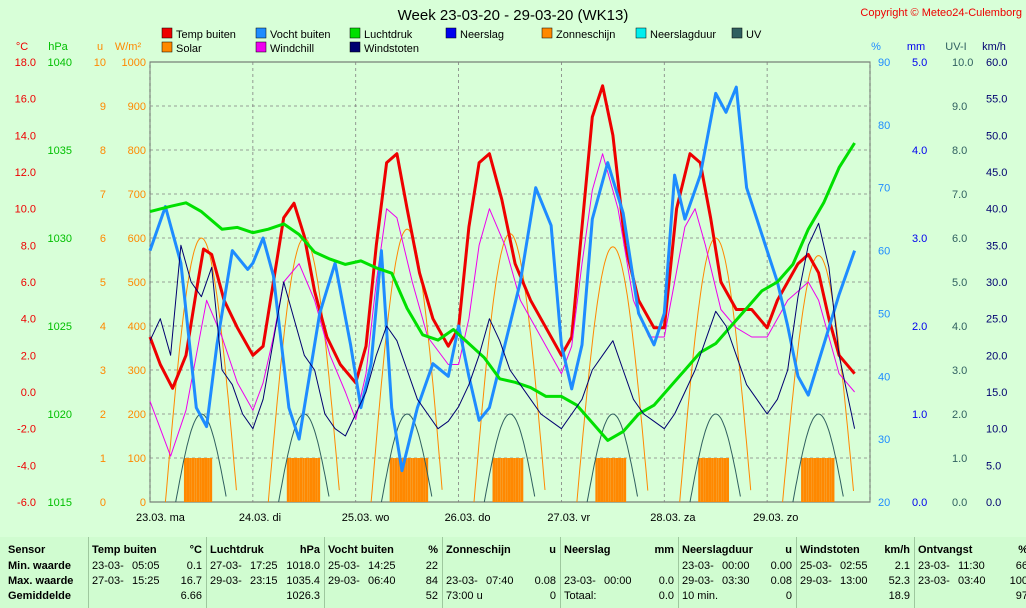  Describe the element at coordinates (972, 581) in the screenshot. I see `stats-time: 03:40` at that location.